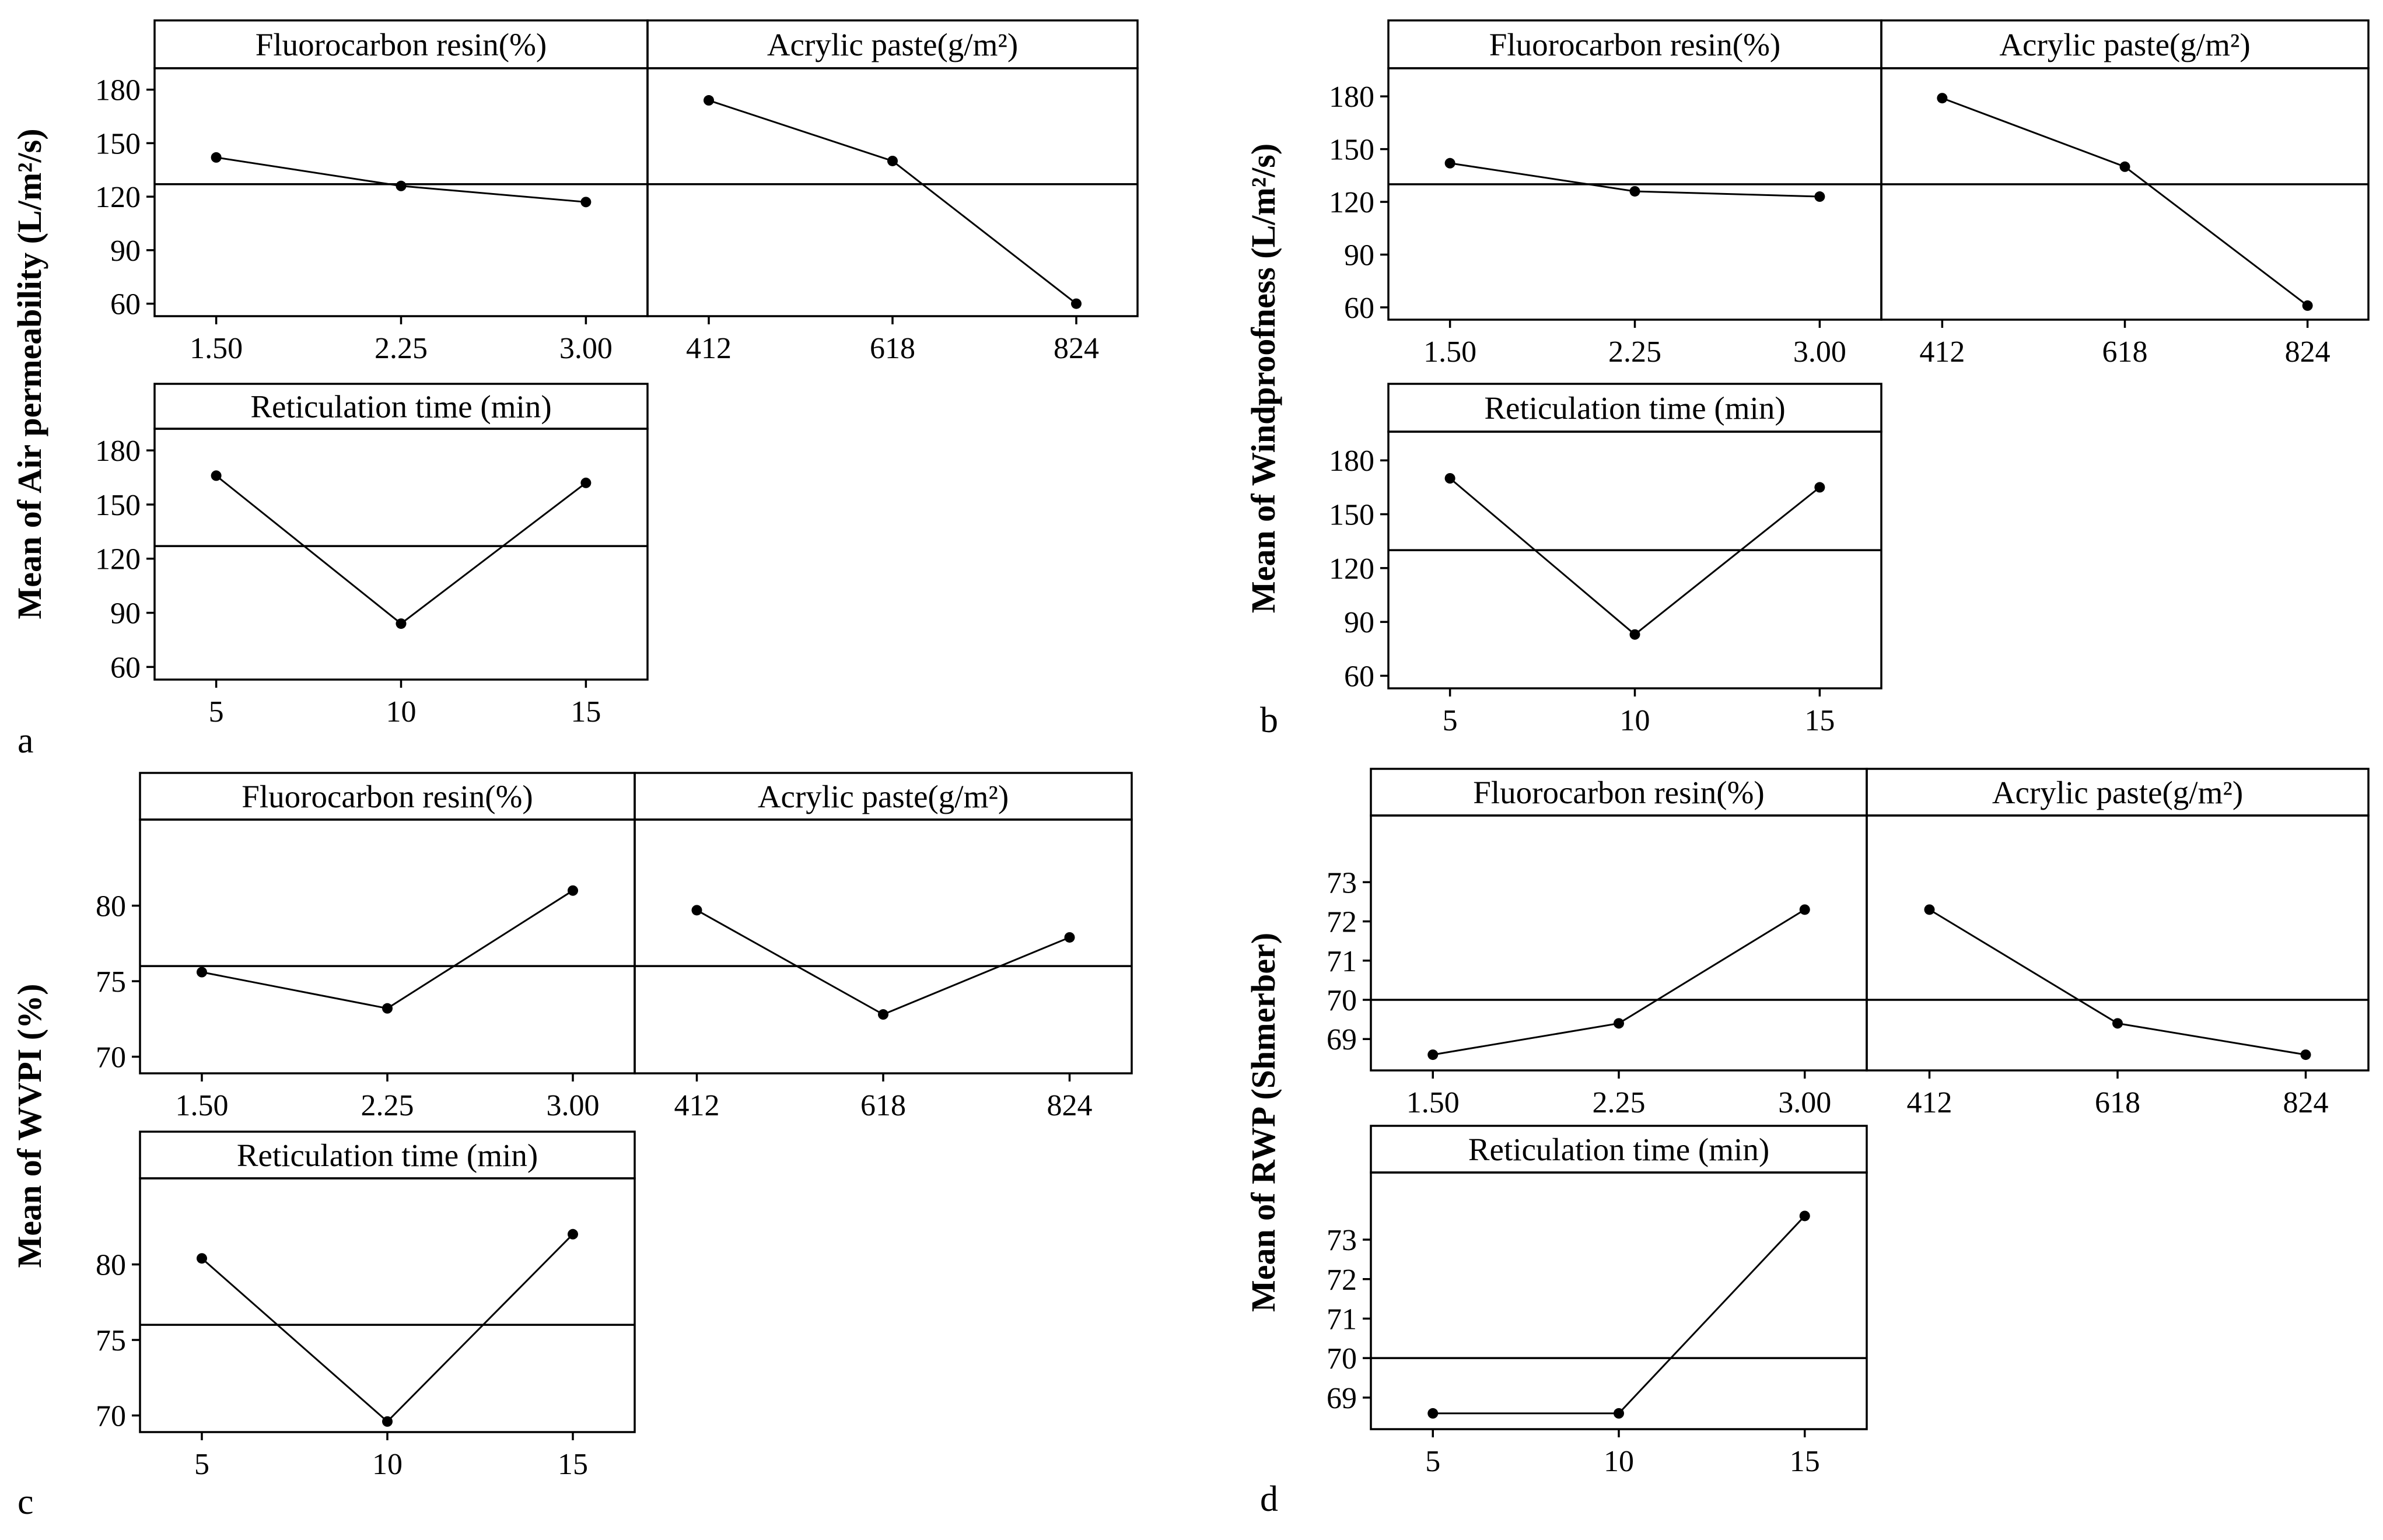 The height and width of the screenshot is (1540, 2383). Describe the element at coordinates (1269, 720) in the screenshot. I see `panel-letter: b` at that location.